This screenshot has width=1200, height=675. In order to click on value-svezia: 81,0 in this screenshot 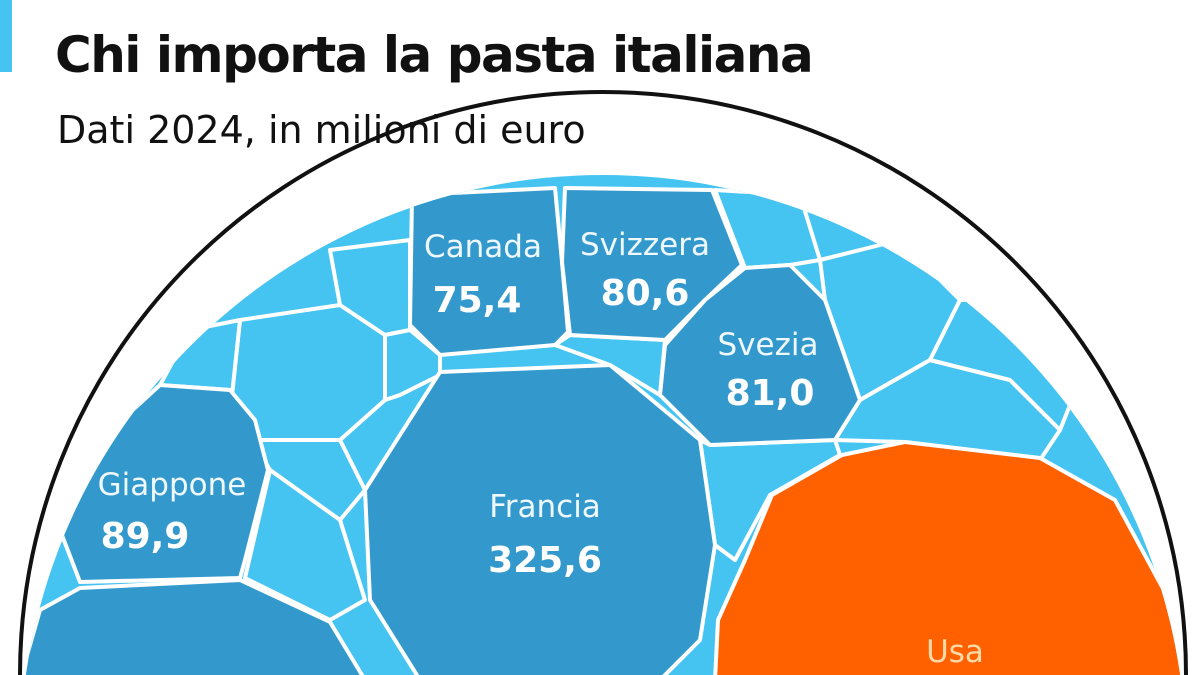, I will do `click(770, 393)`.